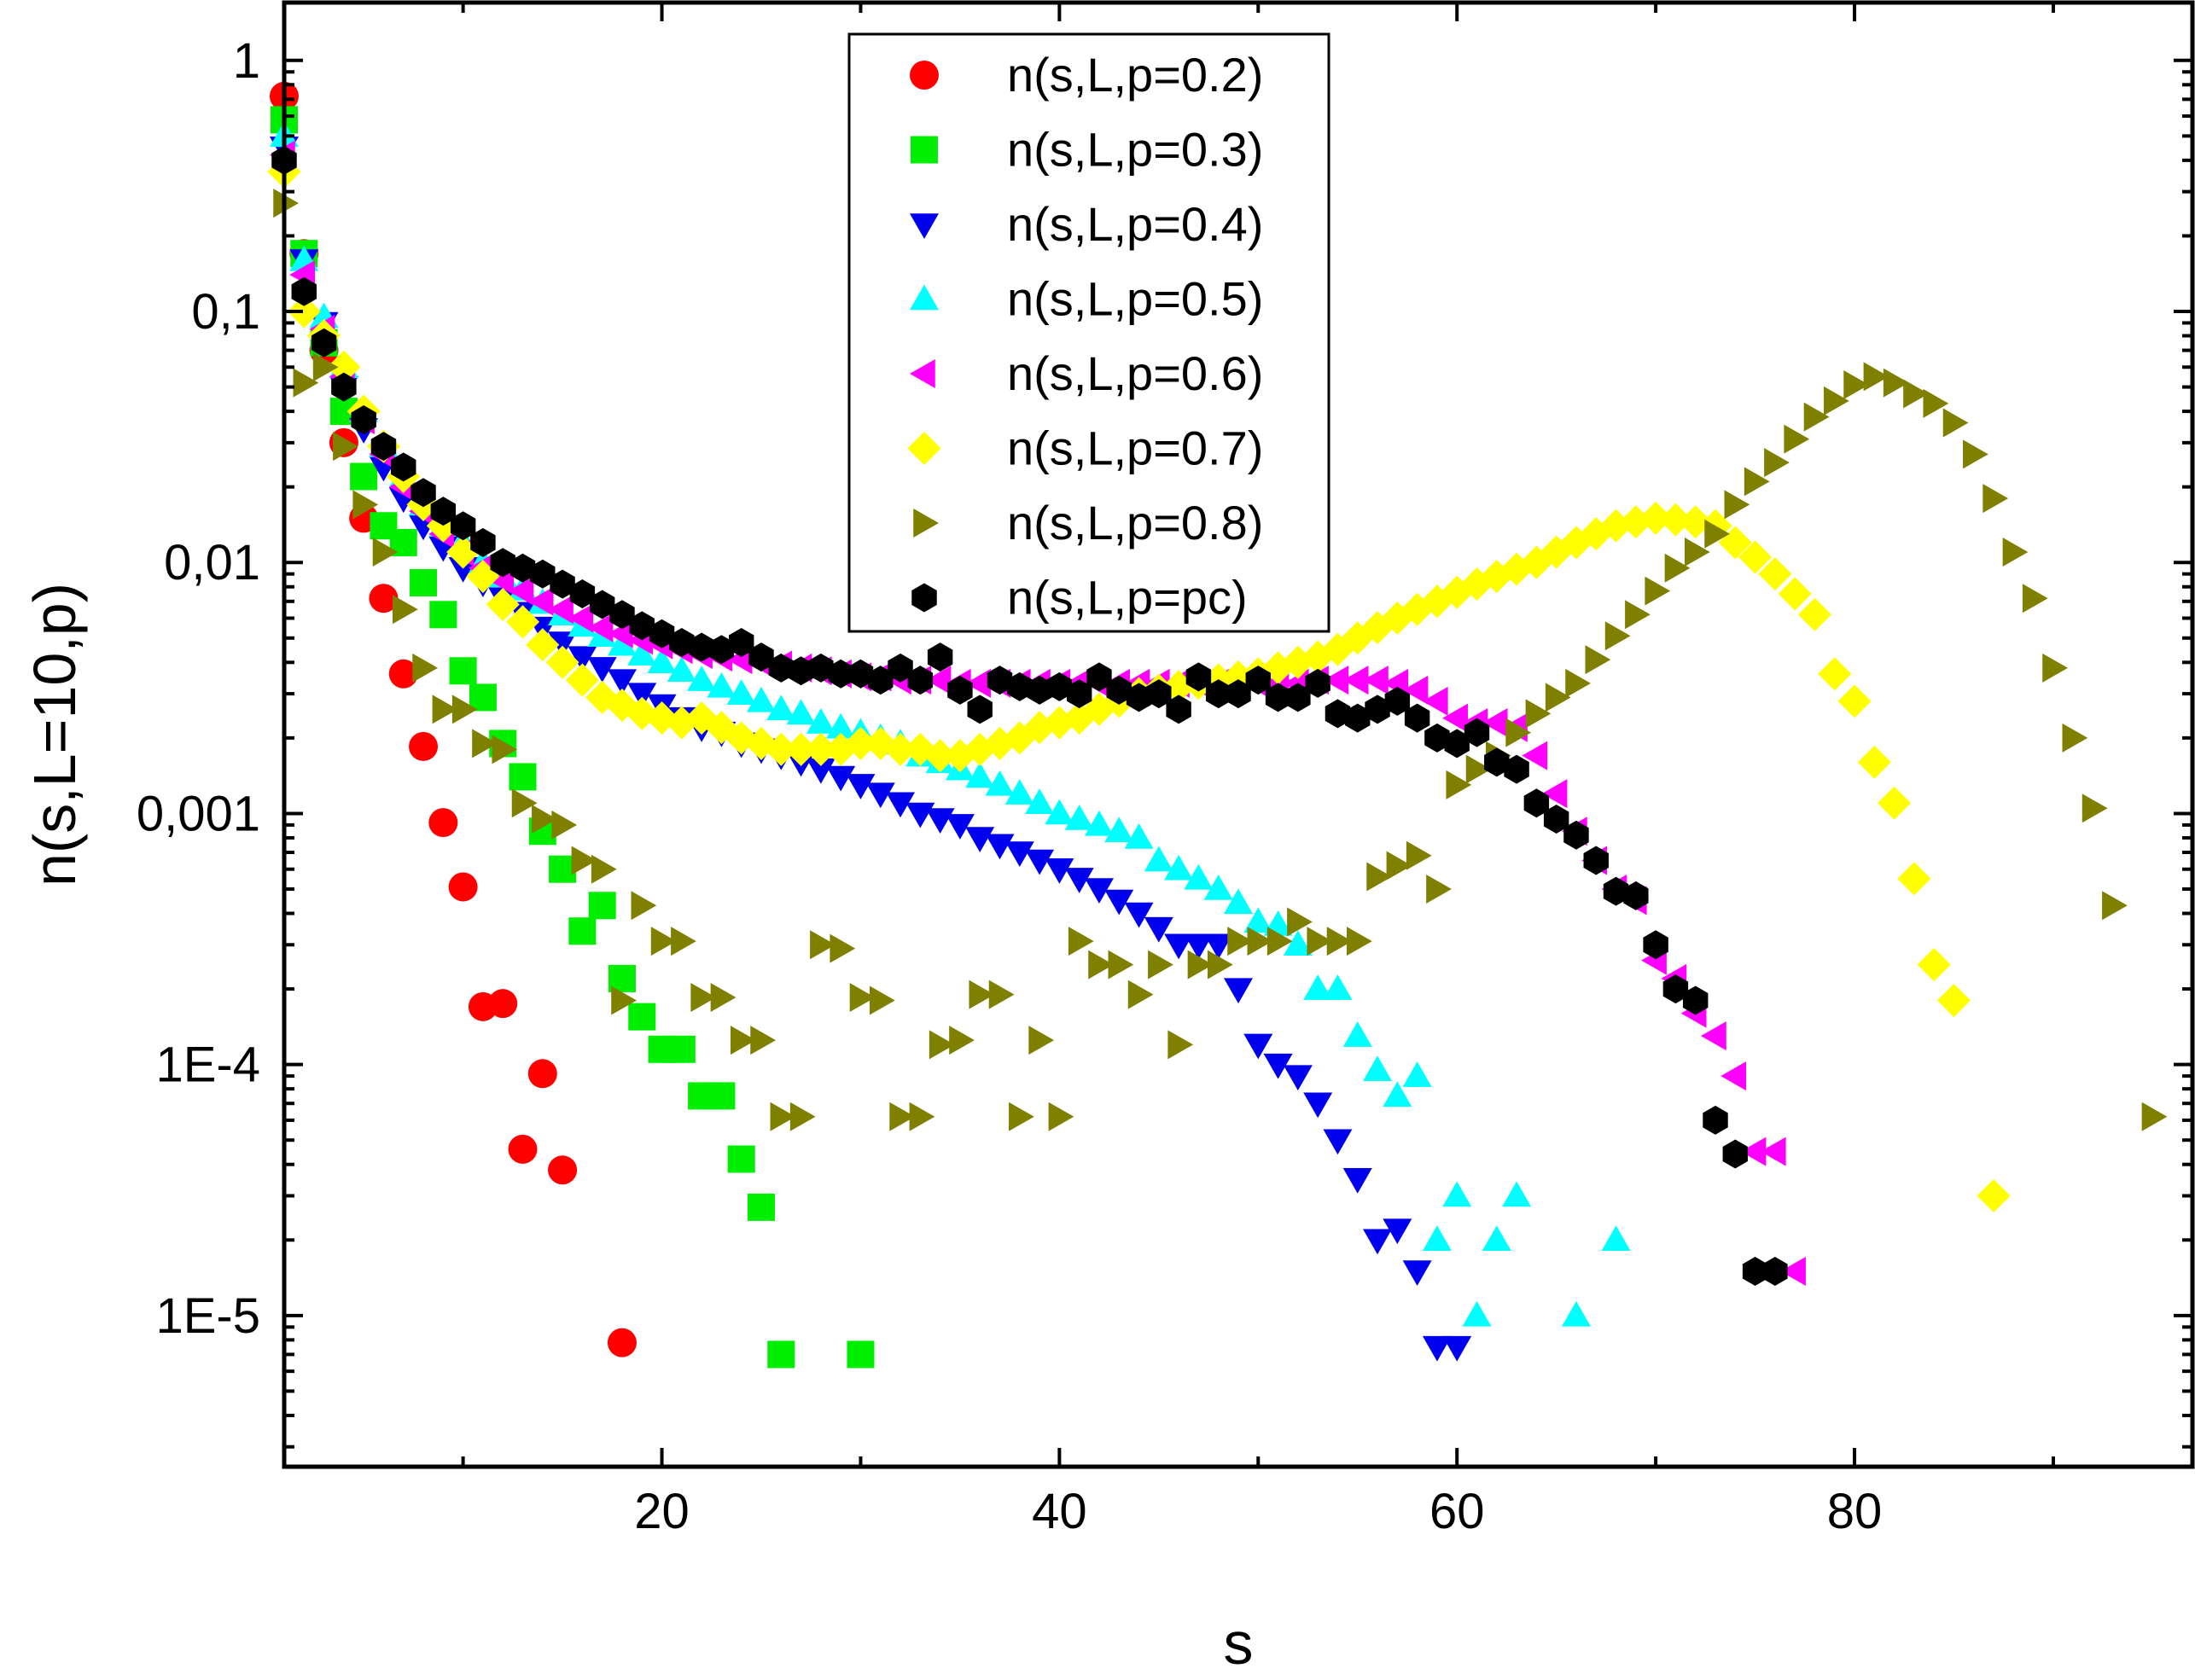 The width and height of the screenshot is (2195, 1680). I want to click on legend-item: n(s,L,p=0.3), so click(1087, 150).